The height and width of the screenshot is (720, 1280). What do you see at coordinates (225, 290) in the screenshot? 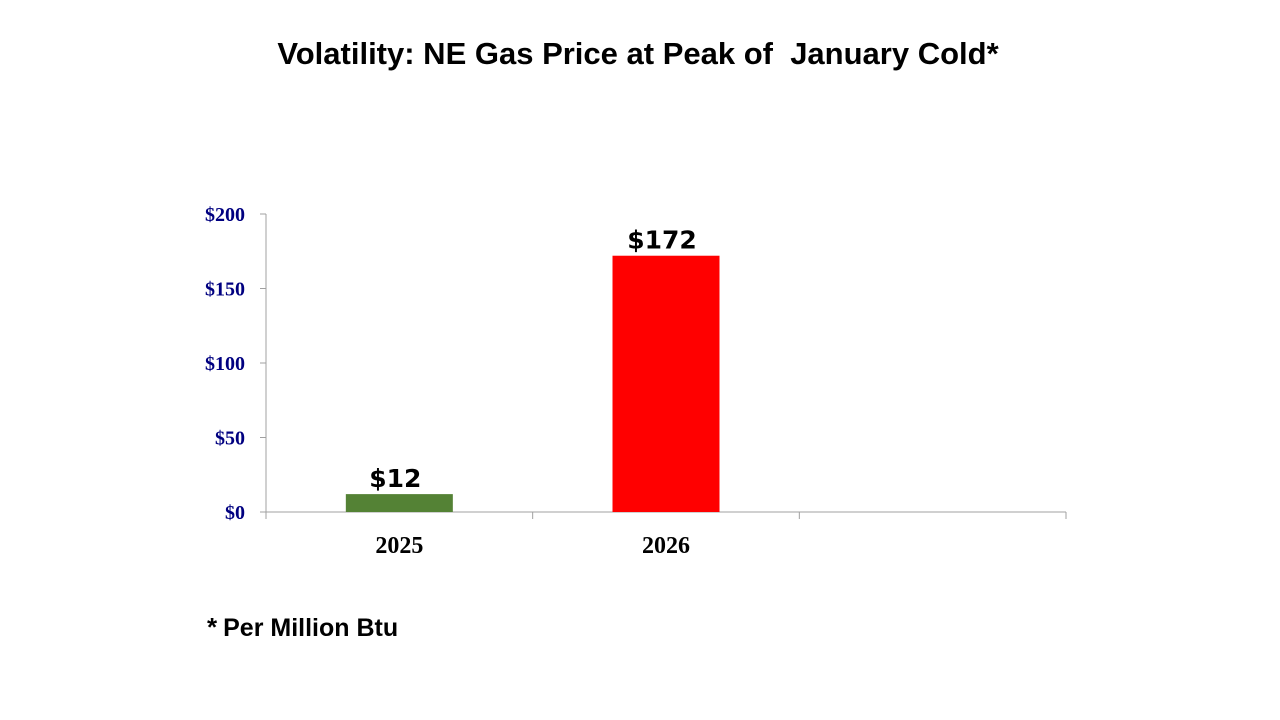
I see `y-tick-label: $150` at bounding box center [225, 290].